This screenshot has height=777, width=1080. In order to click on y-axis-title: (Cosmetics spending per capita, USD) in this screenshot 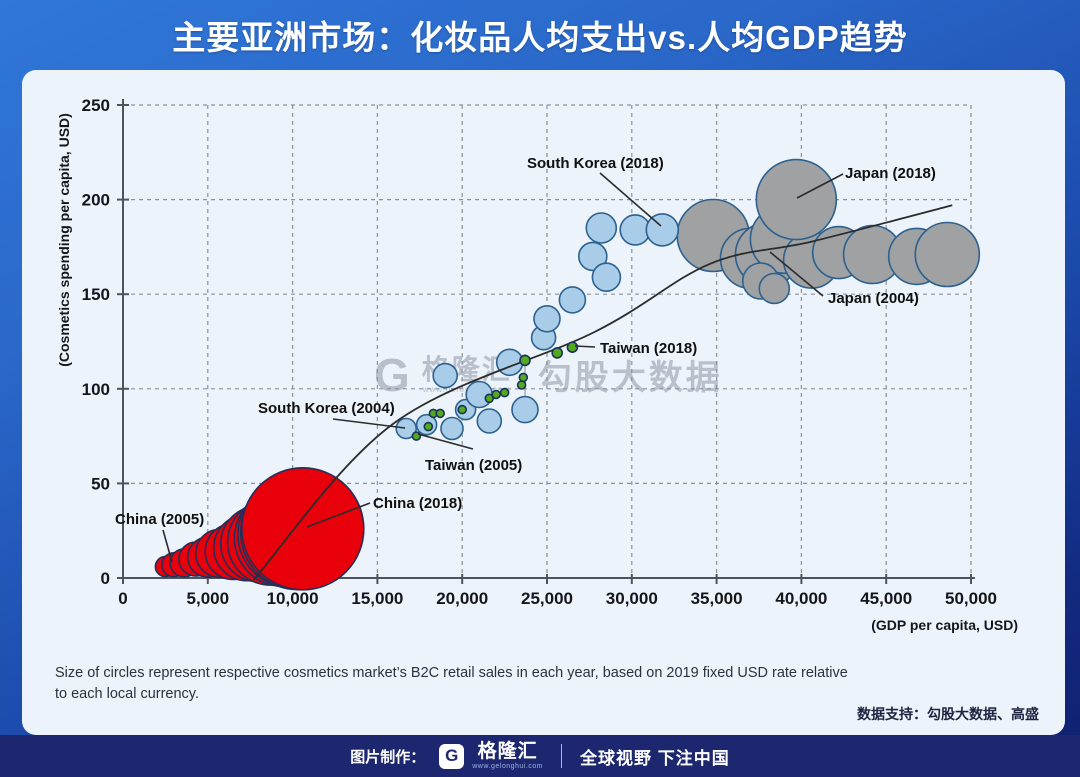, I will do `click(64, 240)`.